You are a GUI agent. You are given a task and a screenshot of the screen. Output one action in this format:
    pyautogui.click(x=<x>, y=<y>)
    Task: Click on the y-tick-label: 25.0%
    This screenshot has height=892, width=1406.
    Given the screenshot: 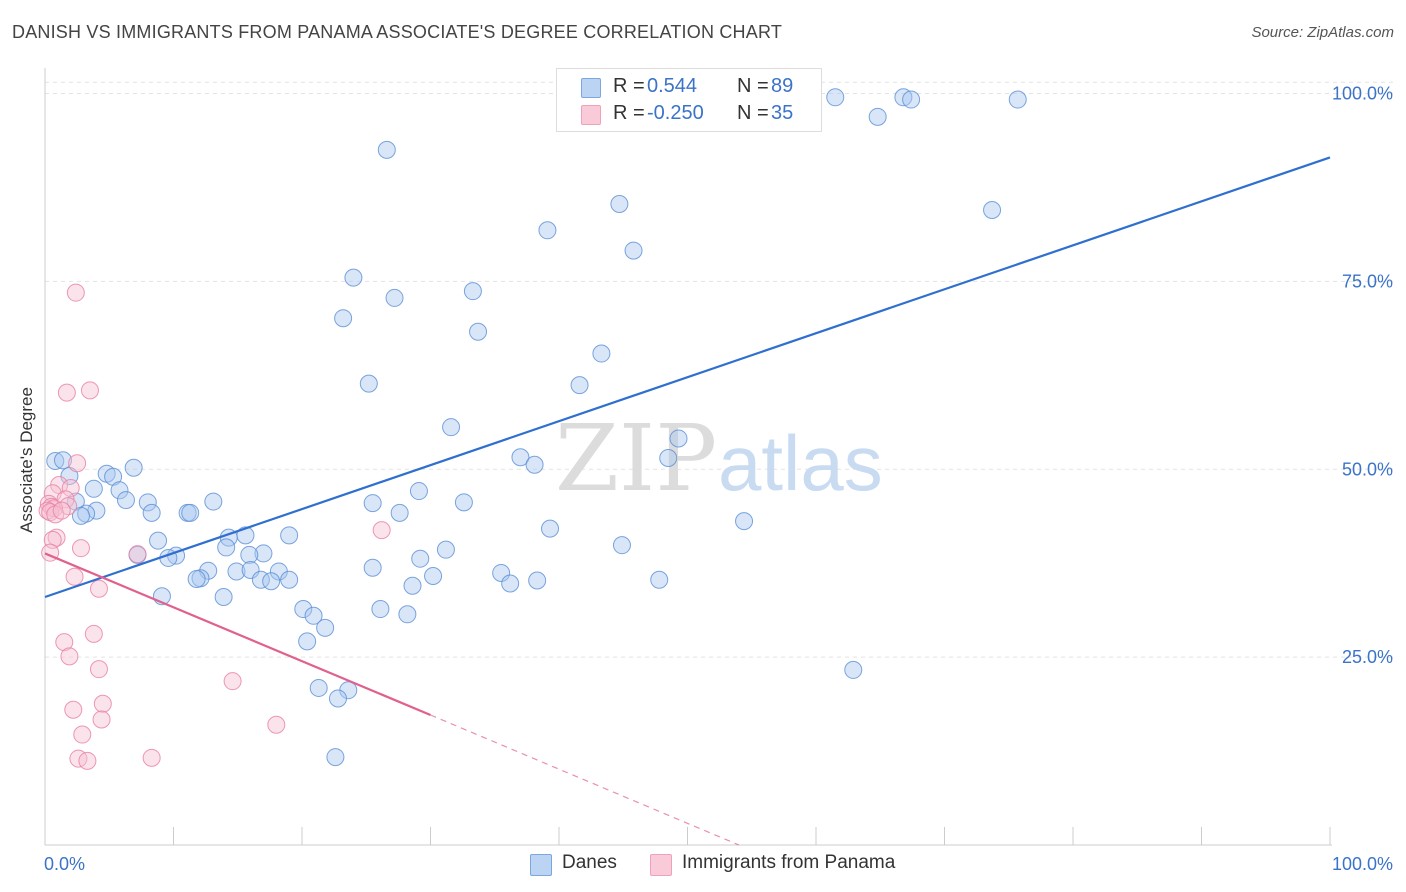 What is the action you would take?
    pyautogui.click(x=1367, y=657)
    